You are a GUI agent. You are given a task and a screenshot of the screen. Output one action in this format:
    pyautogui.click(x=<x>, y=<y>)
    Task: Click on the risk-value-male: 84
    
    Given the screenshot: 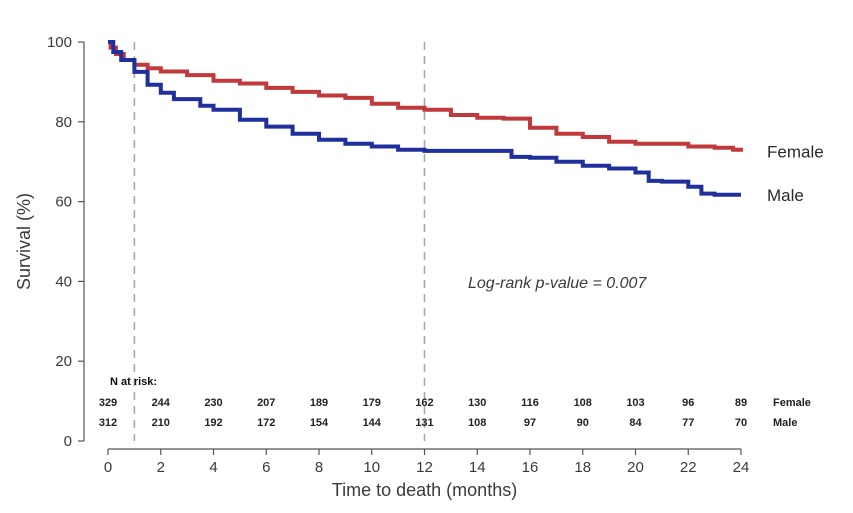 What is the action you would take?
    pyautogui.click(x=635, y=423)
    